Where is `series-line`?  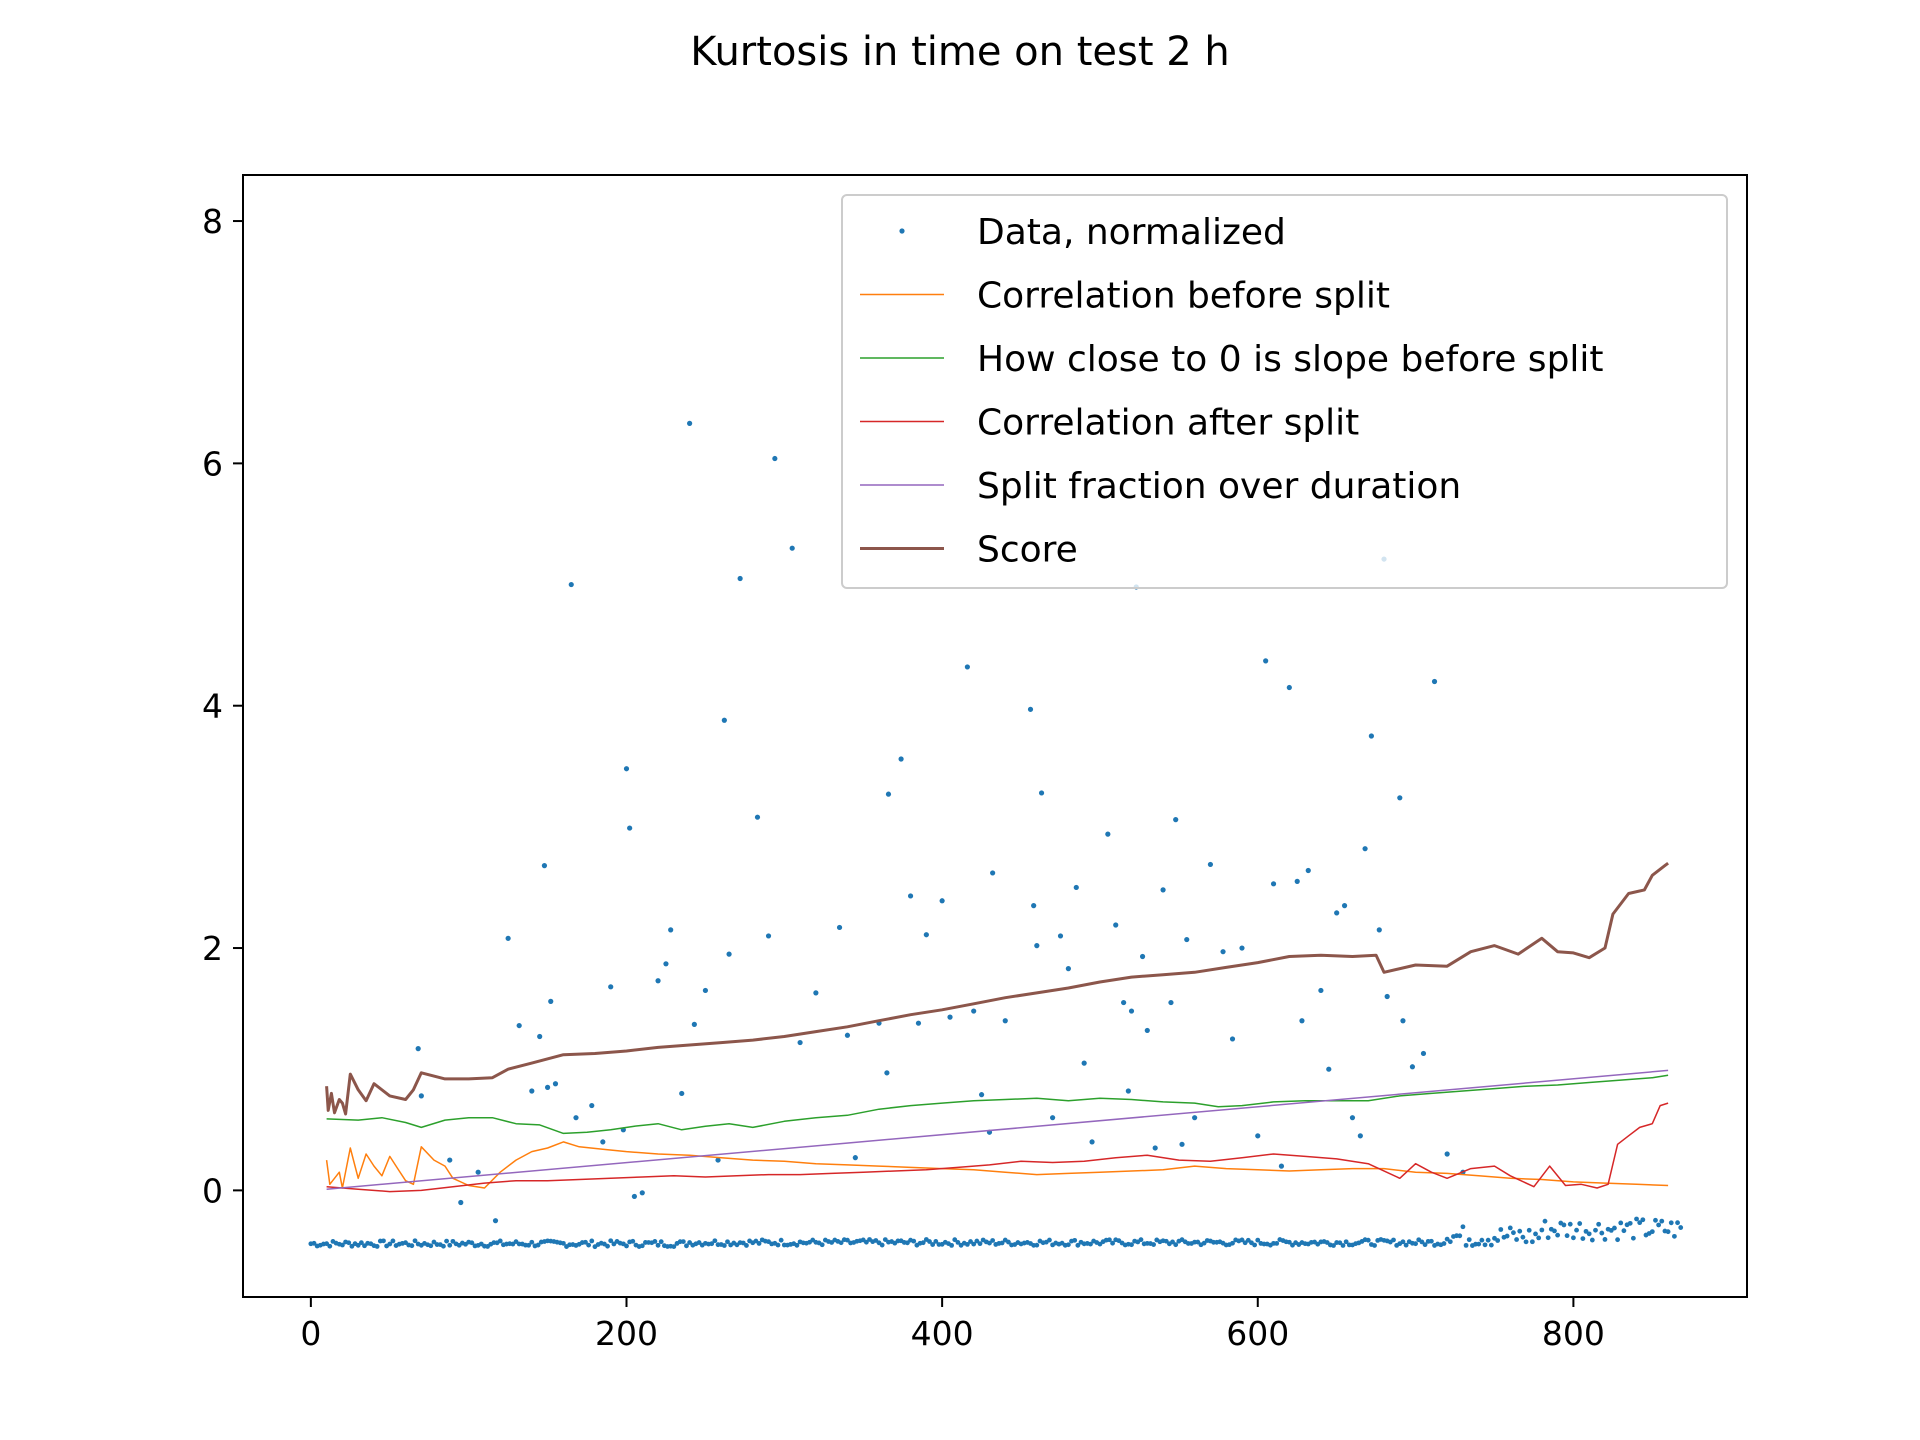 series-line is located at coordinates (997, 989).